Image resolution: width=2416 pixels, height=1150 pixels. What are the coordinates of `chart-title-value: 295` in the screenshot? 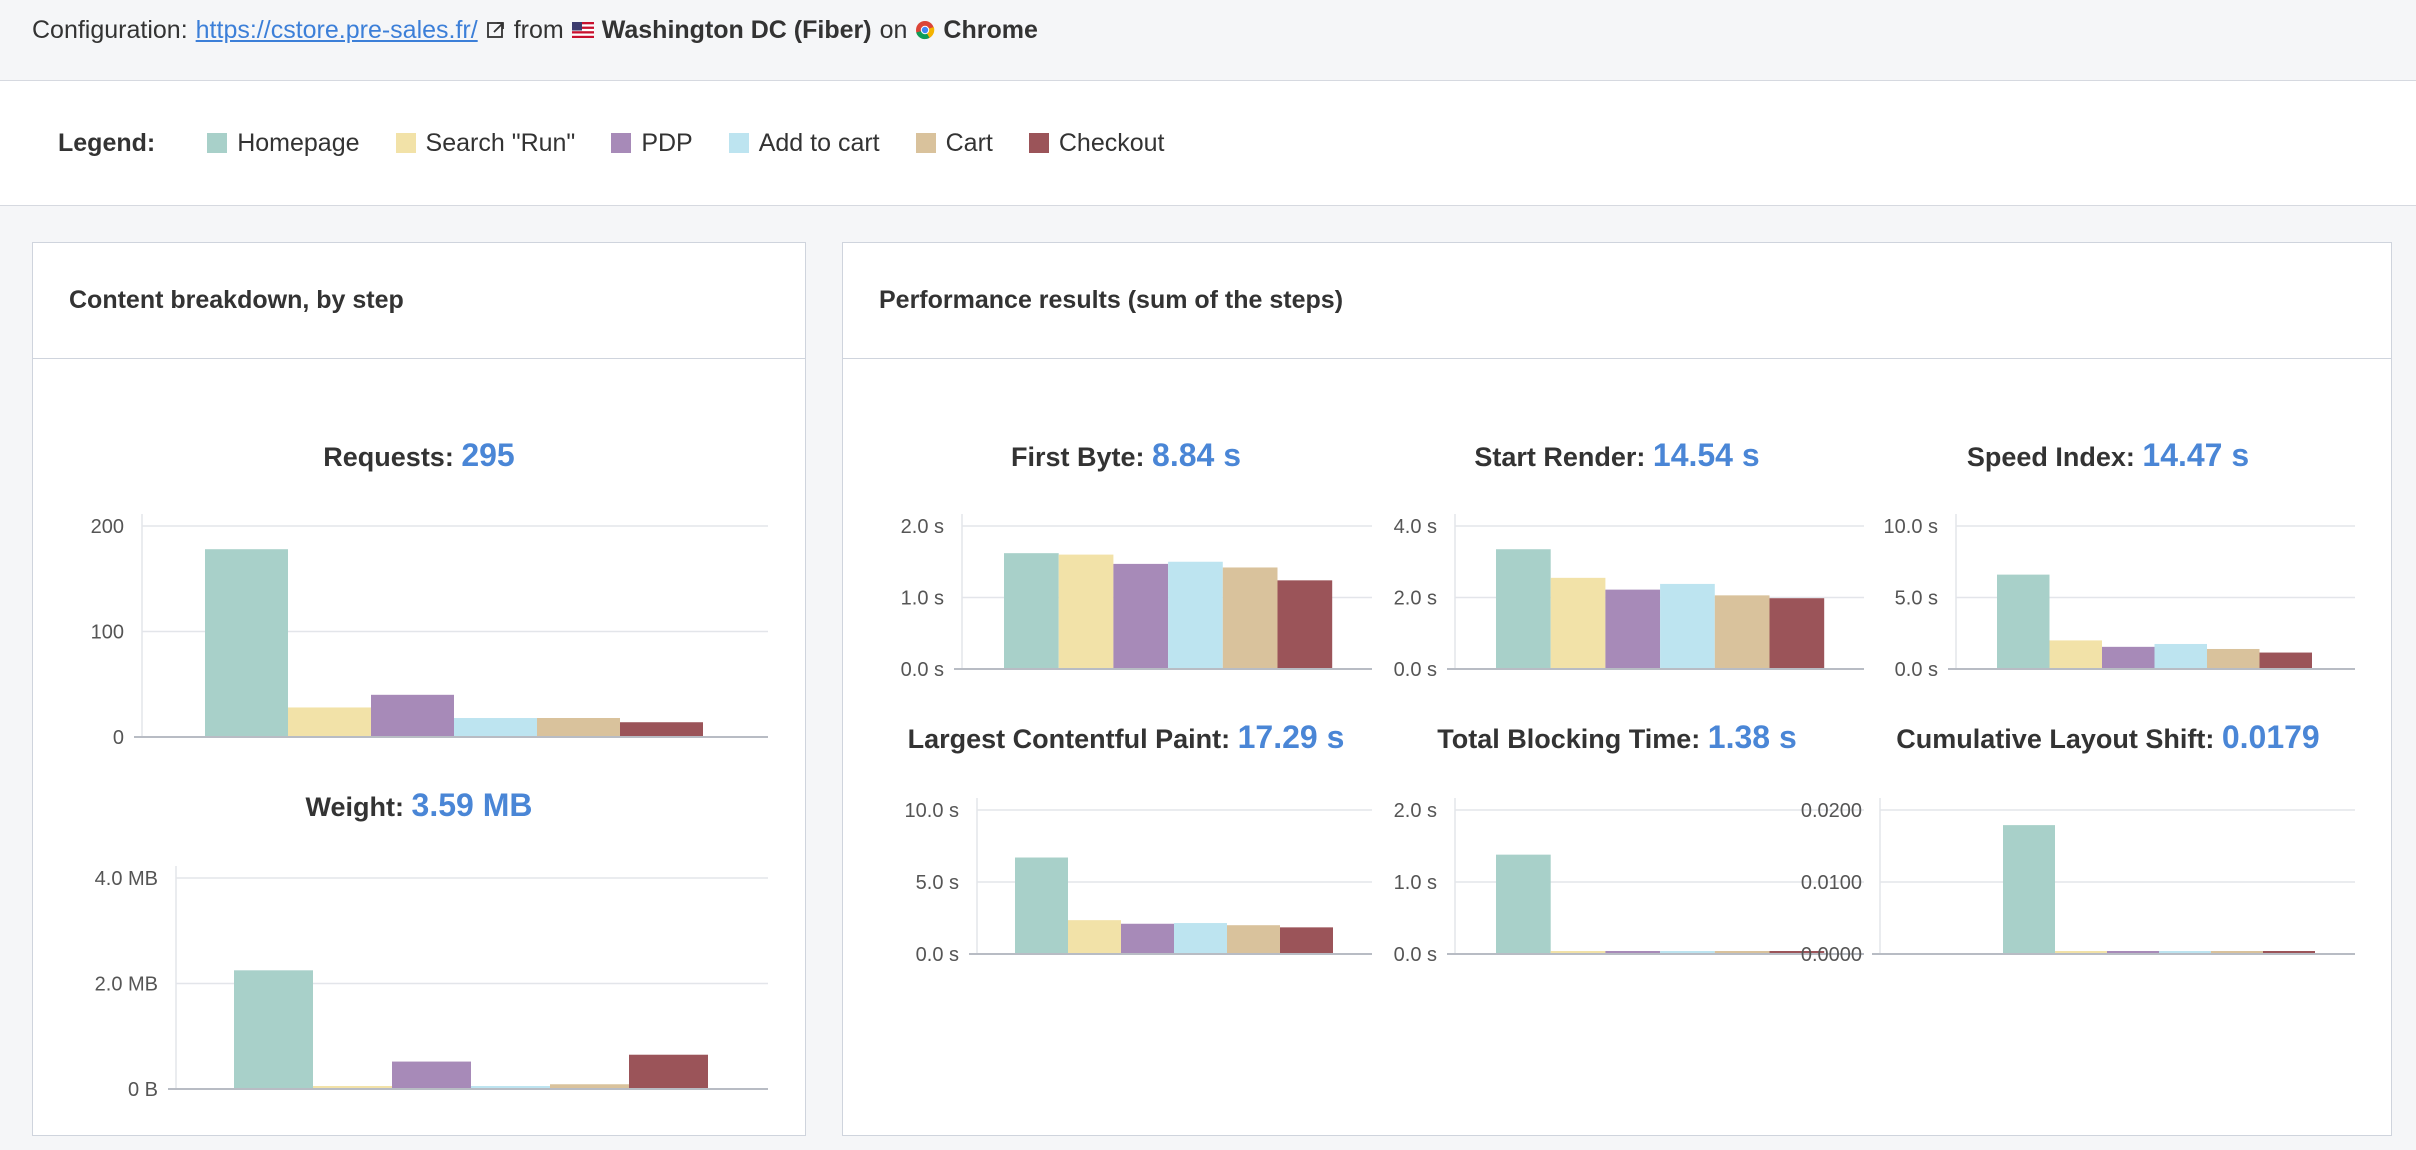 It's located at (487, 455).